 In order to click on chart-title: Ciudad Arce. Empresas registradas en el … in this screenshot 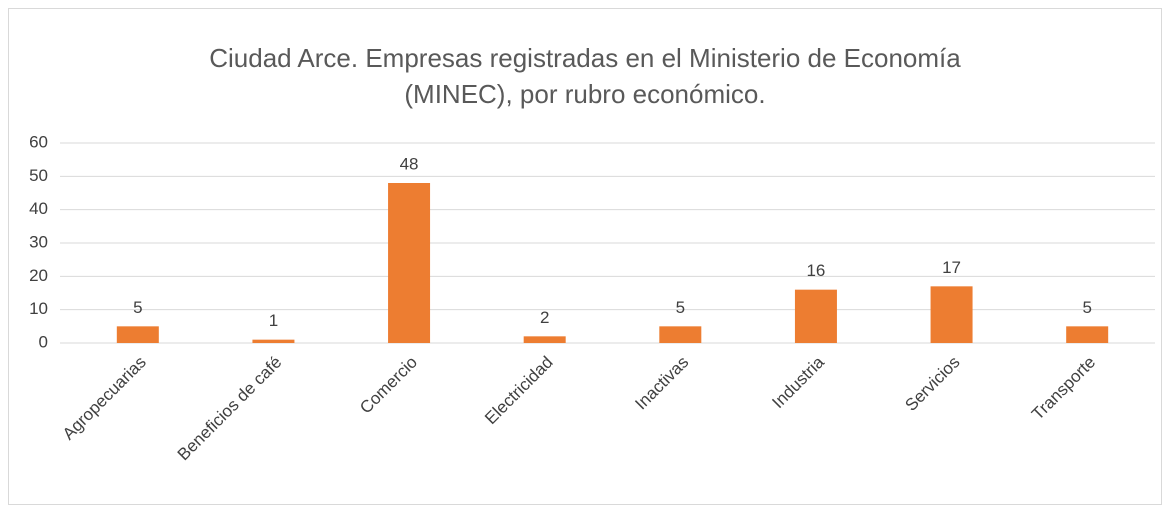, I will do `click(585, 76)`.